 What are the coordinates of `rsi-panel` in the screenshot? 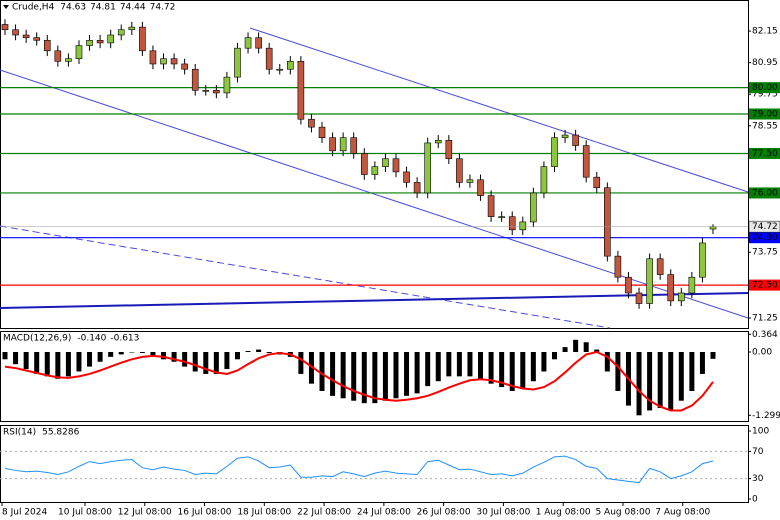 It's located at (374, 464).